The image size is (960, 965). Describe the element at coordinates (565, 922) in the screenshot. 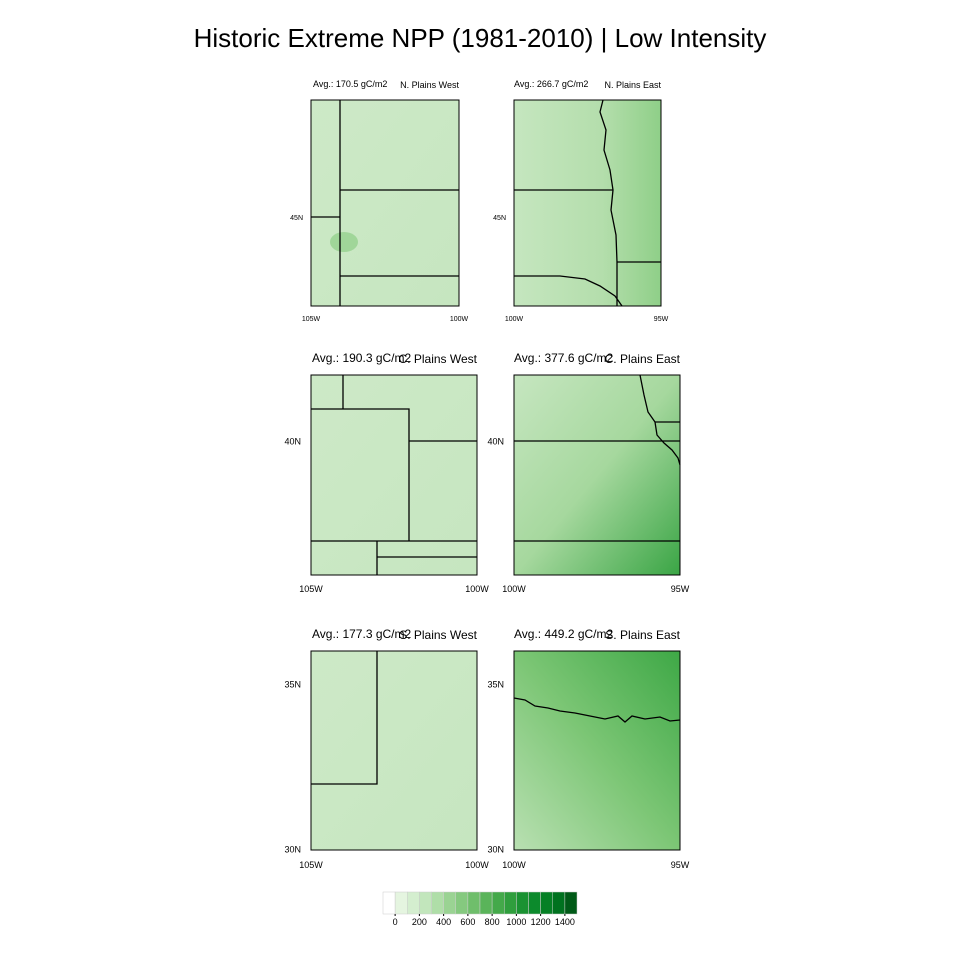

I see `colorbar-label: 1400` at that location.